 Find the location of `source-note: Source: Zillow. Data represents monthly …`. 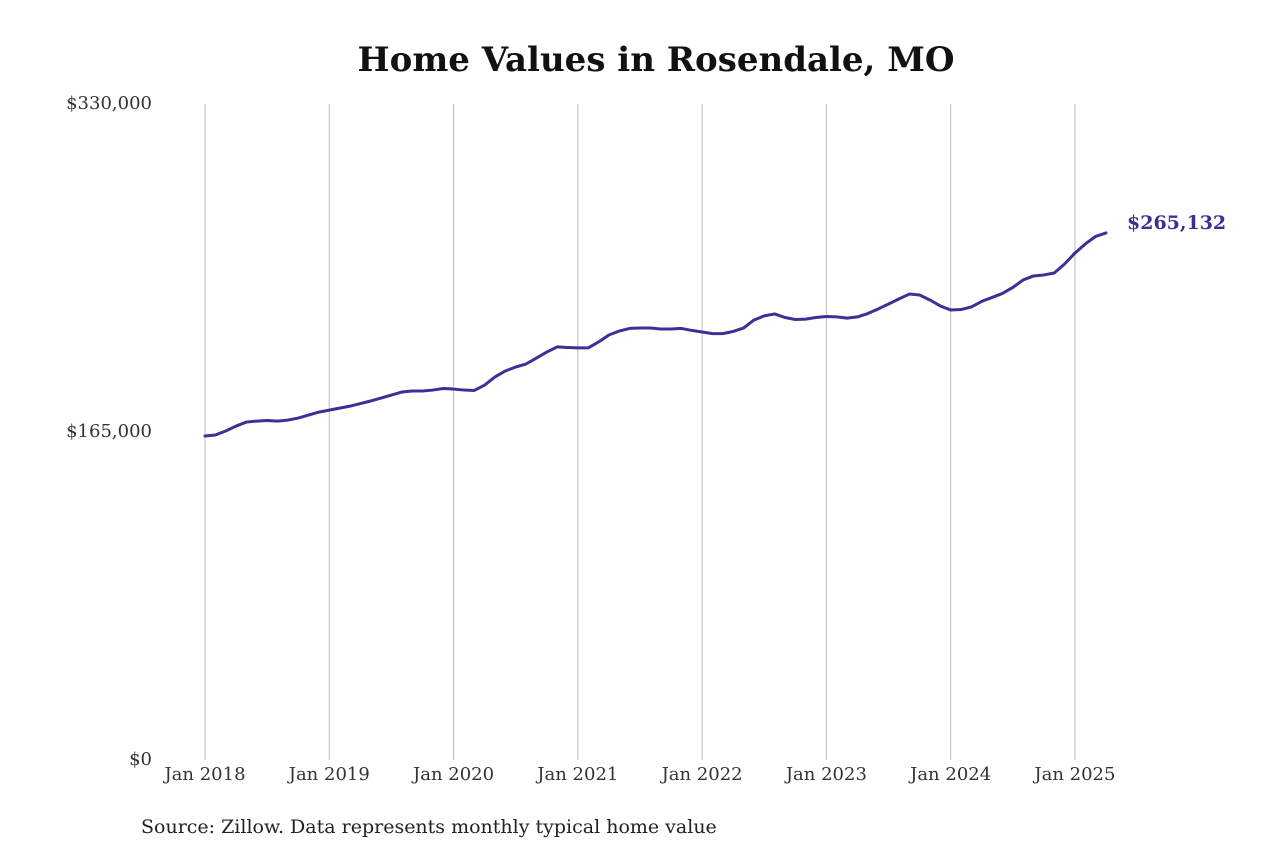

source-note: Source: Zillow. Data represents monthly … is located at coordinates (429, 827).